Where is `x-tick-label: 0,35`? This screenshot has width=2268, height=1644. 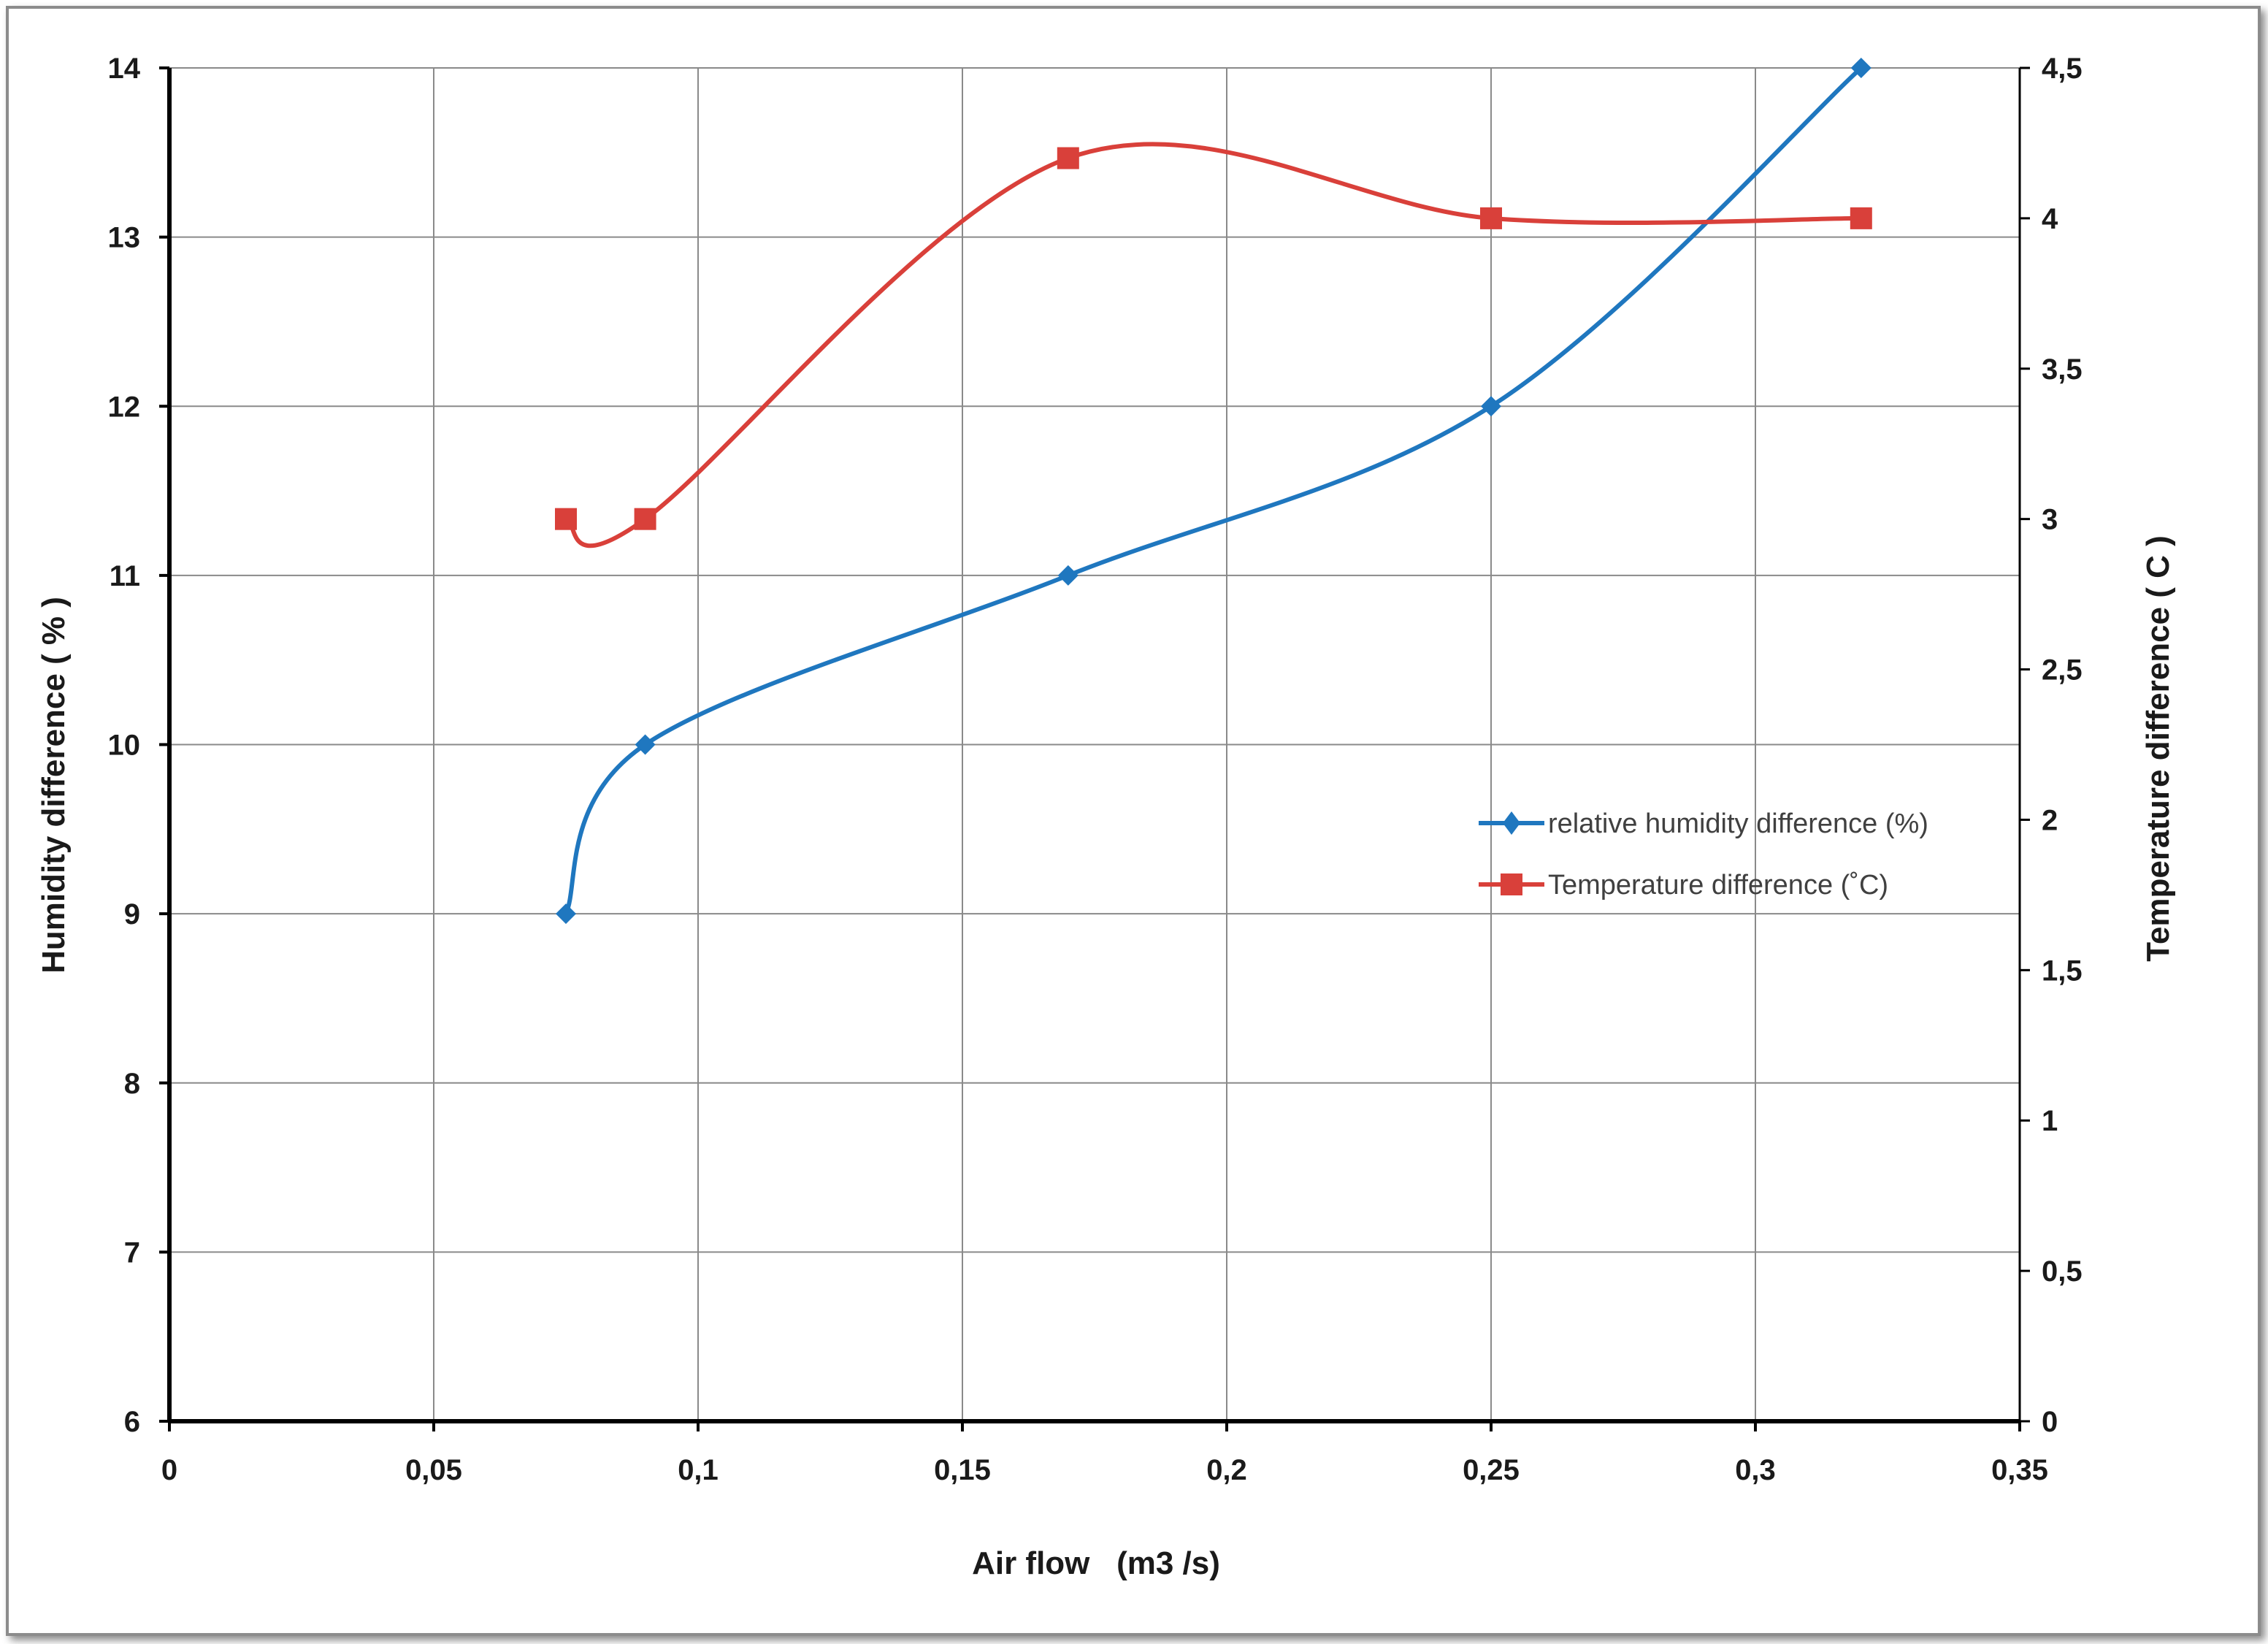 x-tick-label: 0,35 is located at coordinates (2019, 1470).